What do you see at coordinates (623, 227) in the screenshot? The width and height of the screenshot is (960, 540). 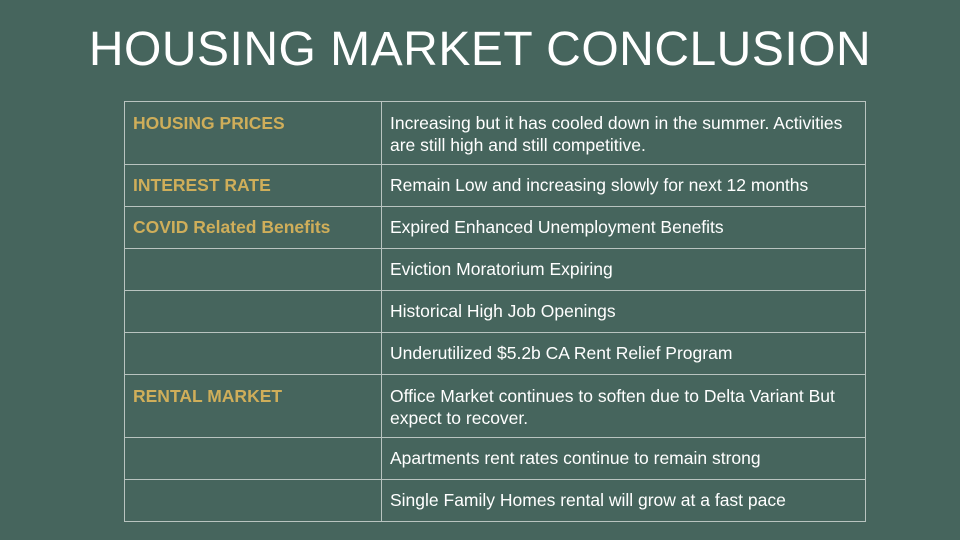 I see `row-value: Expired Enhanced Unemployment Benefits` at bounding box center [623, 227].